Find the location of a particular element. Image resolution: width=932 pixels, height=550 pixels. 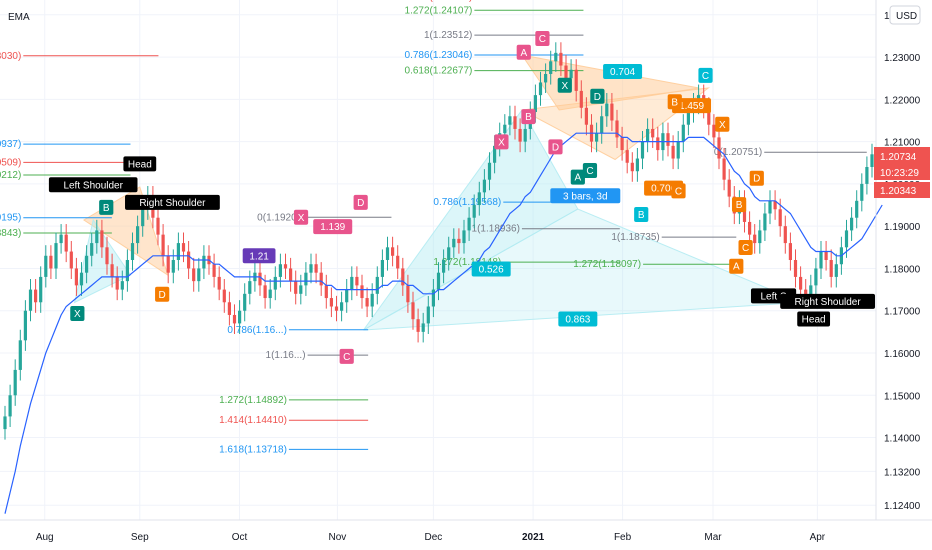

fib-level-label: 1(1.23512) is located at coordinates (448, 35).